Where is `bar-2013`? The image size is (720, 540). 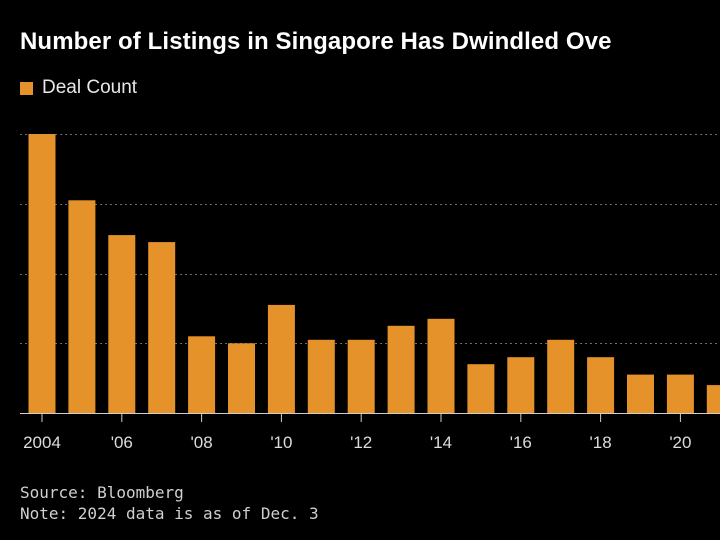
bar-2013 is located at coordinates (401, 369).